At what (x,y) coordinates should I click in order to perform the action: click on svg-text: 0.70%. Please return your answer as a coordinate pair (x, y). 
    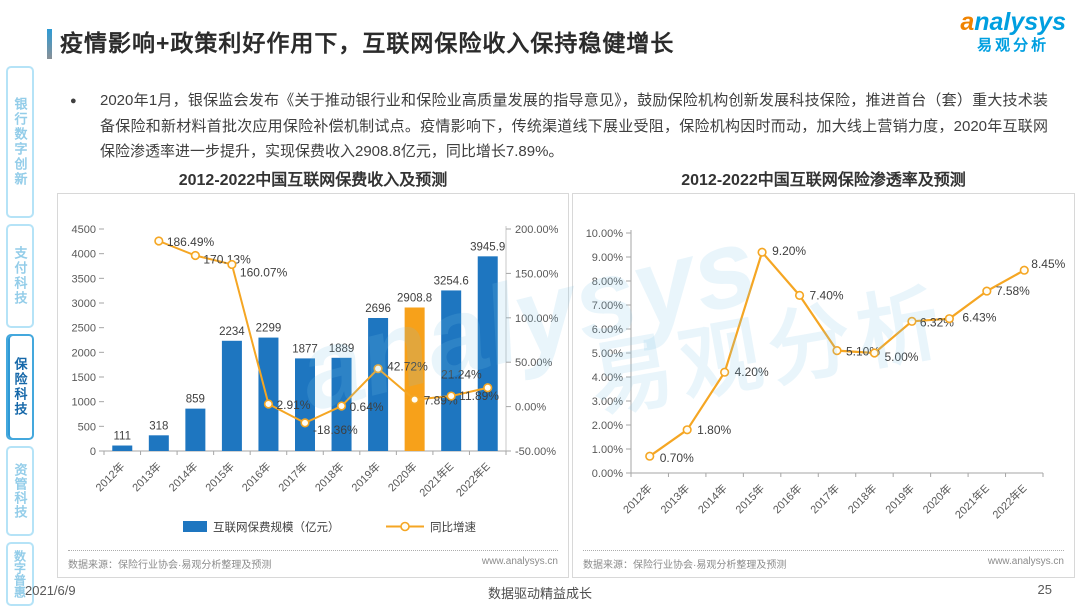
    Looking at the image, I should click on (677, 458).